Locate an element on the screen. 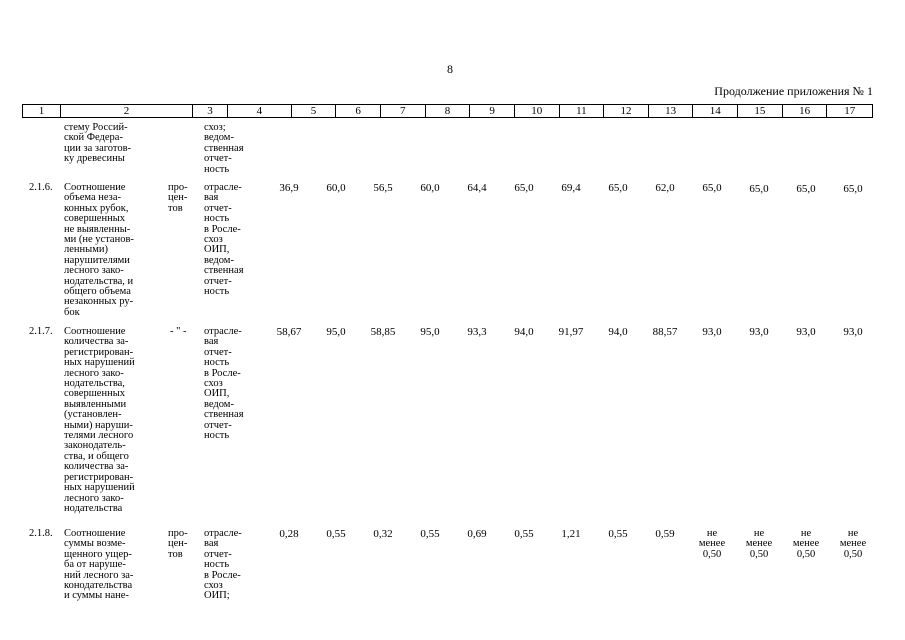 This screenshot has height=640, width=905. value-col-8: 60,0 is located at coordinates (430, 188).